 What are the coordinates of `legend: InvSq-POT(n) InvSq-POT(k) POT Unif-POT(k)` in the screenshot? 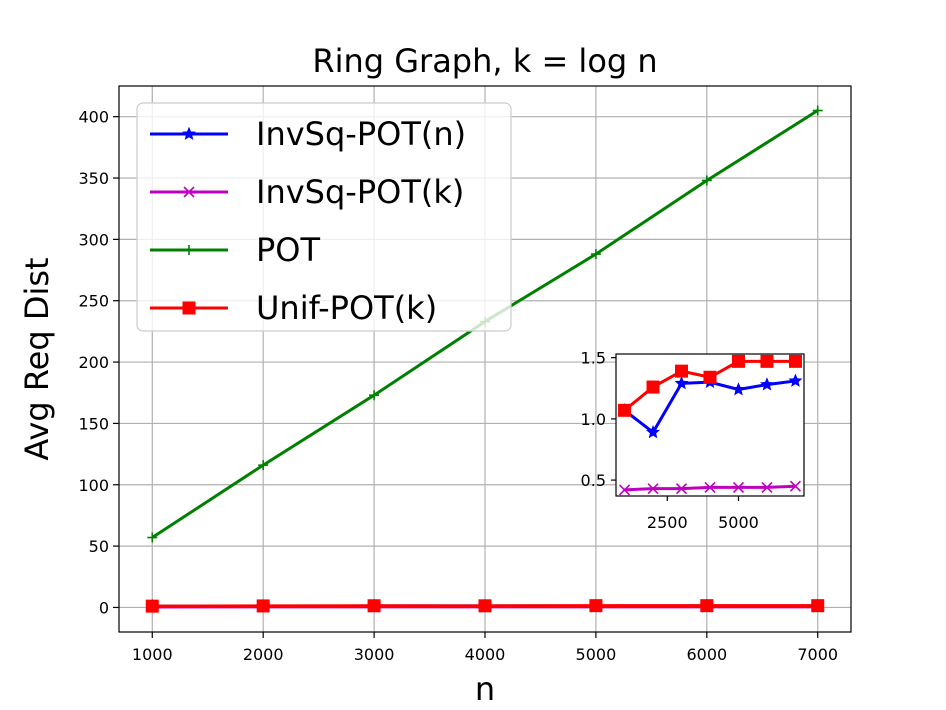 It's located at (324, 217).